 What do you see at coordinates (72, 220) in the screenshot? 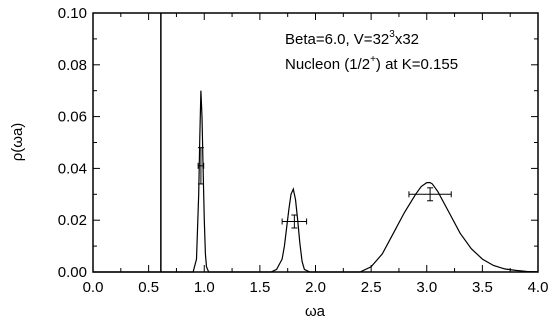
I see `y-tick-label: 0.02` at bounding box center [72, 220].